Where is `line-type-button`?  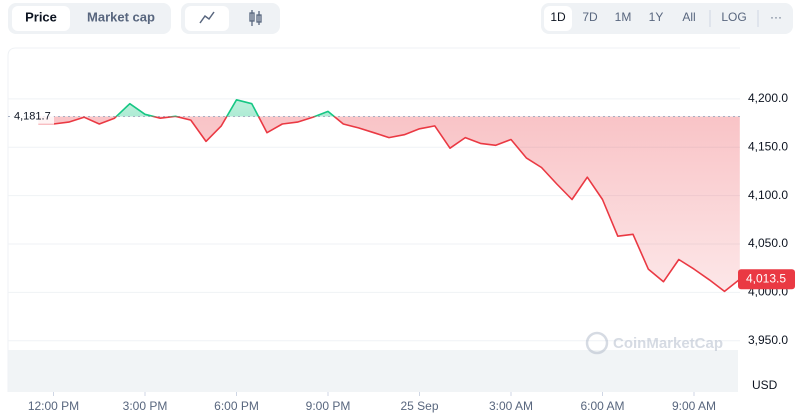 line-type-button is located at coordinates (207, 18).